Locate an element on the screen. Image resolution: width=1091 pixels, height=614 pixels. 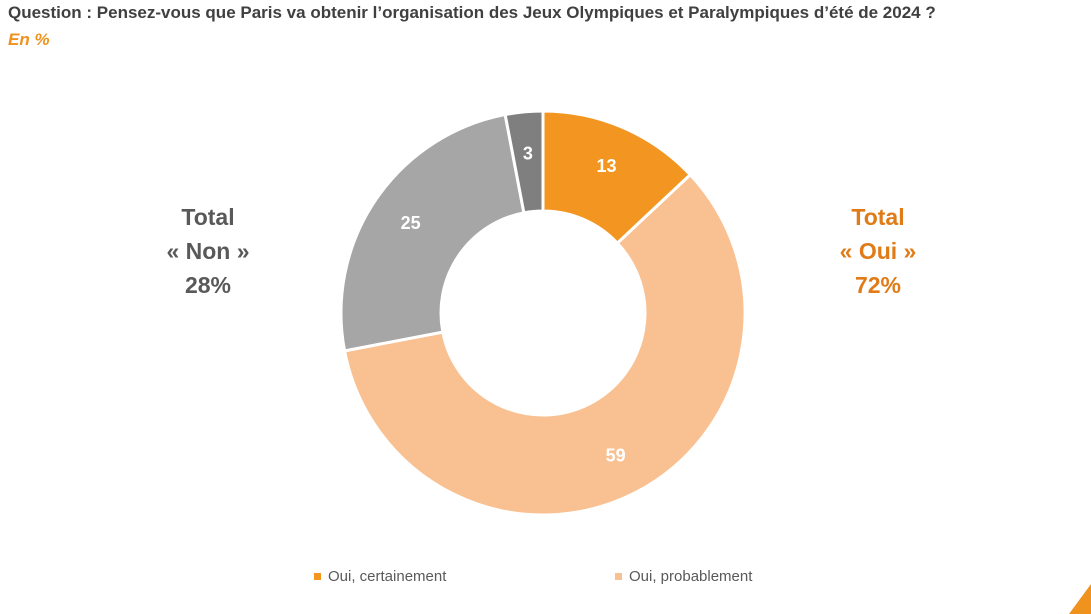
data-label-non-certainement-pas: 3 is located at coordinates (528, 154).